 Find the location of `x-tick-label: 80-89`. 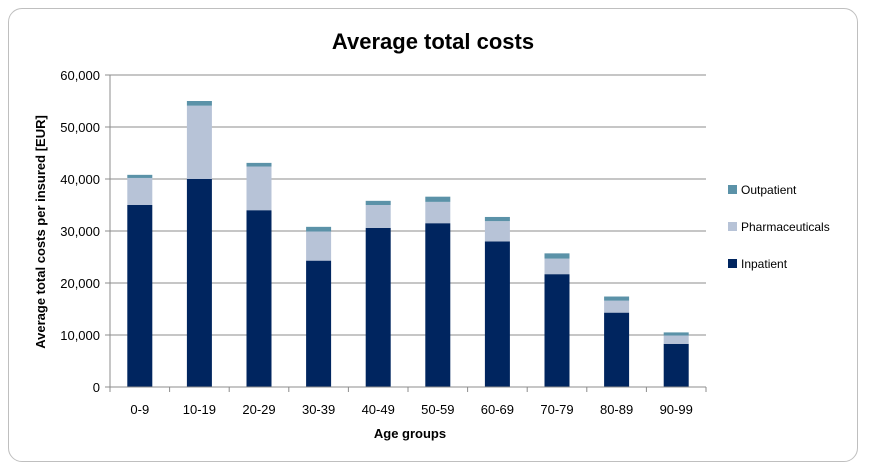

x-tick-label: 80-89 is located at coordinates (616, 409).